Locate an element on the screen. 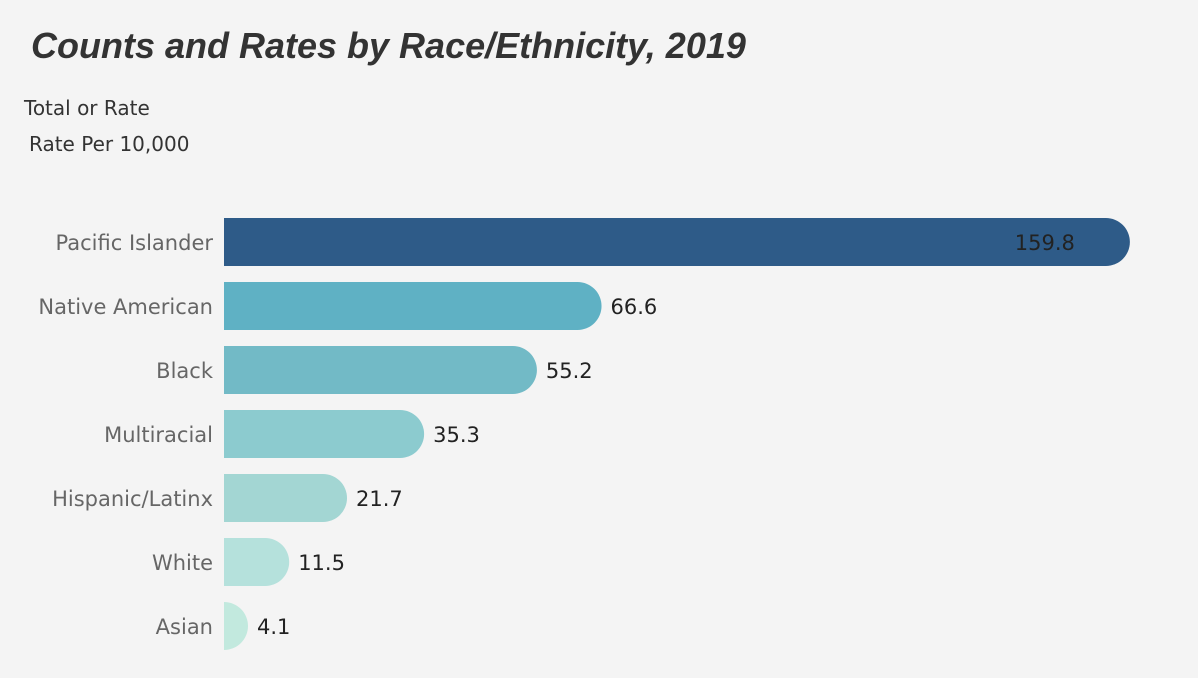  category-label-black: Black is located at coordinates (185, 371).